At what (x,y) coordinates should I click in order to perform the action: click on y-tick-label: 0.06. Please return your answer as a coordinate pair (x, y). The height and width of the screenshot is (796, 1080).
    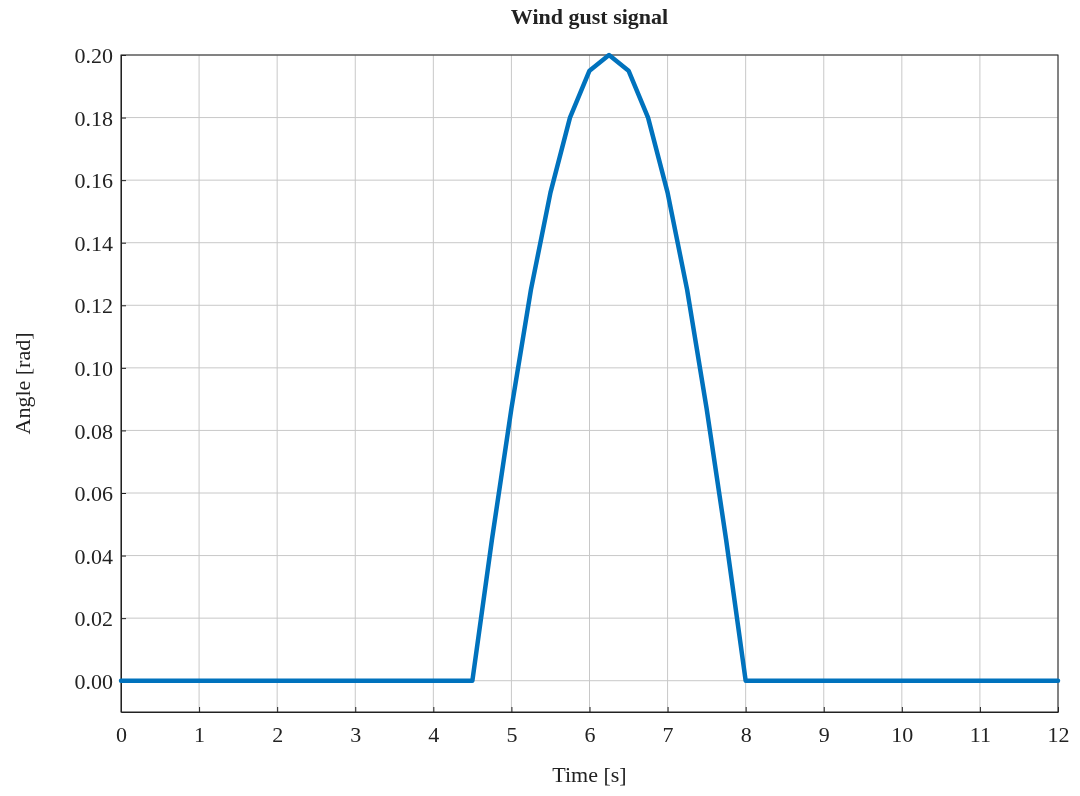
    Looking at the image, I should click on (93, 494).